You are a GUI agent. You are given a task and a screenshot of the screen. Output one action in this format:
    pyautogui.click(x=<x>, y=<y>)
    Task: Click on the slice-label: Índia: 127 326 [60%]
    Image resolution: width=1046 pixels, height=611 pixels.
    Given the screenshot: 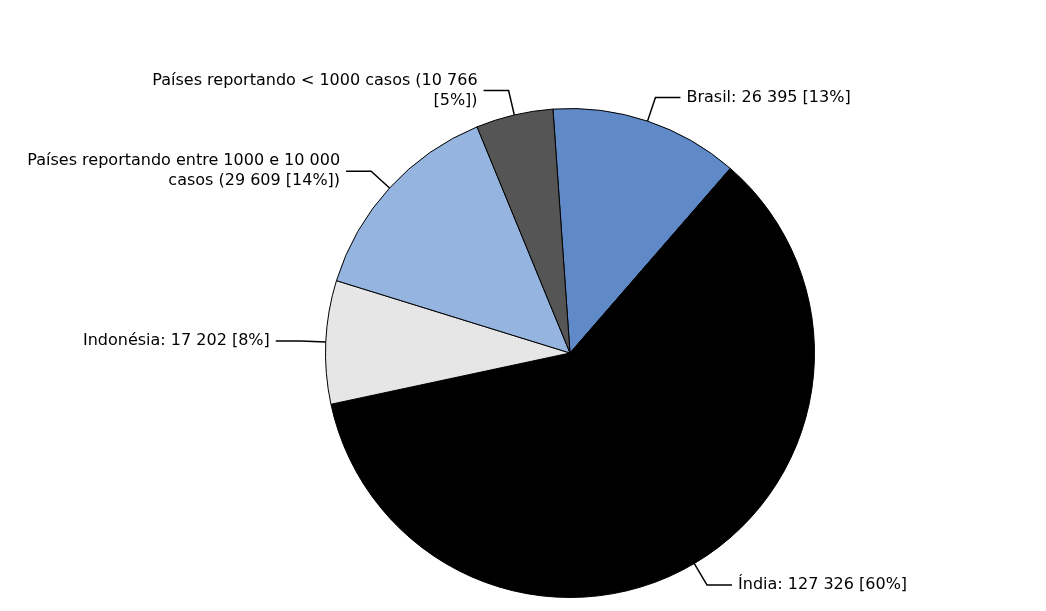 What is the action you would take?
    pyautogui.click(x=823, y=584)
    